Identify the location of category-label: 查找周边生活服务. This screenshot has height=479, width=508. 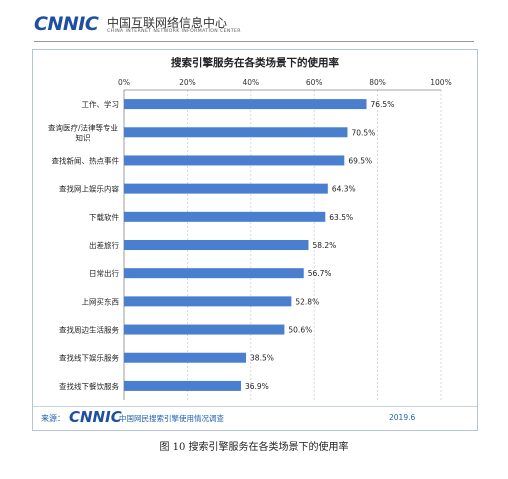
(89, 330).